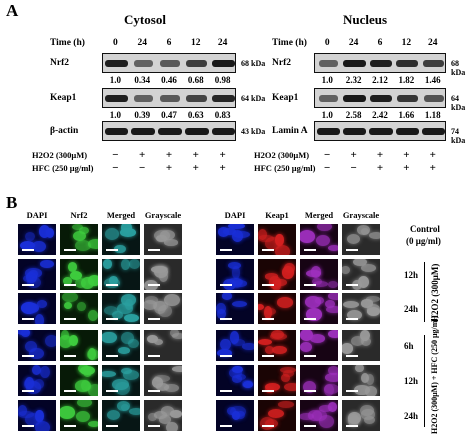 The height and width of the screenshot is (437, 474). I want to click on cytosol-time-3: 12, so click(196, 43).